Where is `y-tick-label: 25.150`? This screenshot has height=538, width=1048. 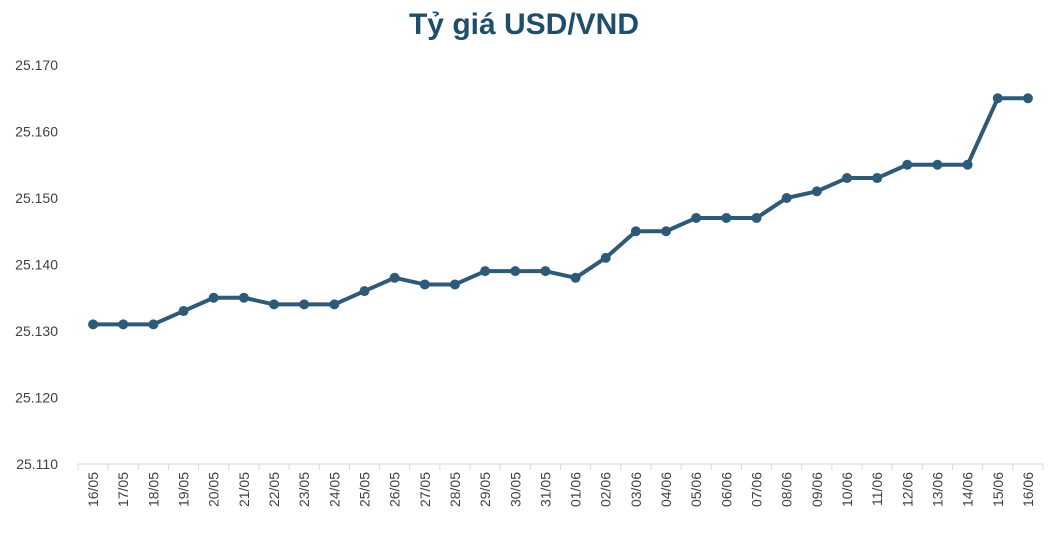 y-tick-label: 25.150 is located at coordinates (36, 198).